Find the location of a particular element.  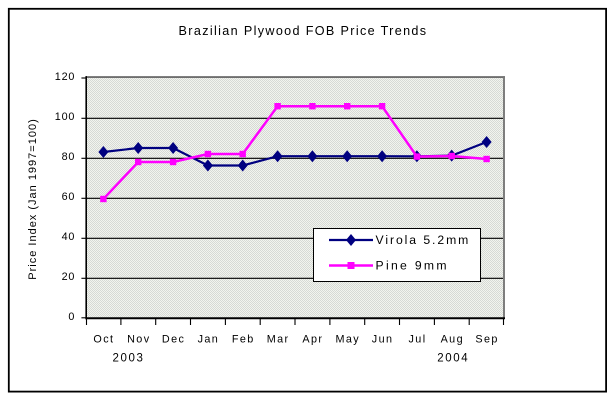

svg-text: 0 is located at coordinates (71, 317).